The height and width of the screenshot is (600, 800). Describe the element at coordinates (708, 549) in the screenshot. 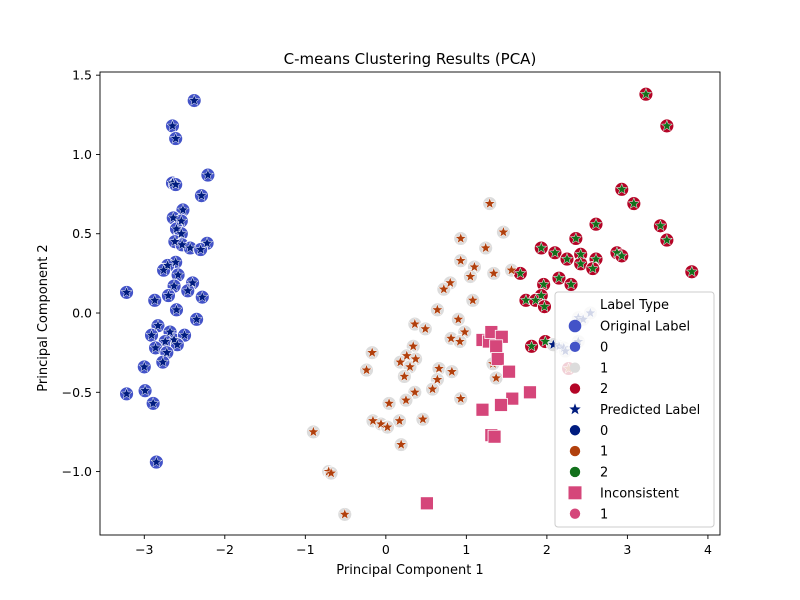

I see `x-tick-label: 4` at that location.